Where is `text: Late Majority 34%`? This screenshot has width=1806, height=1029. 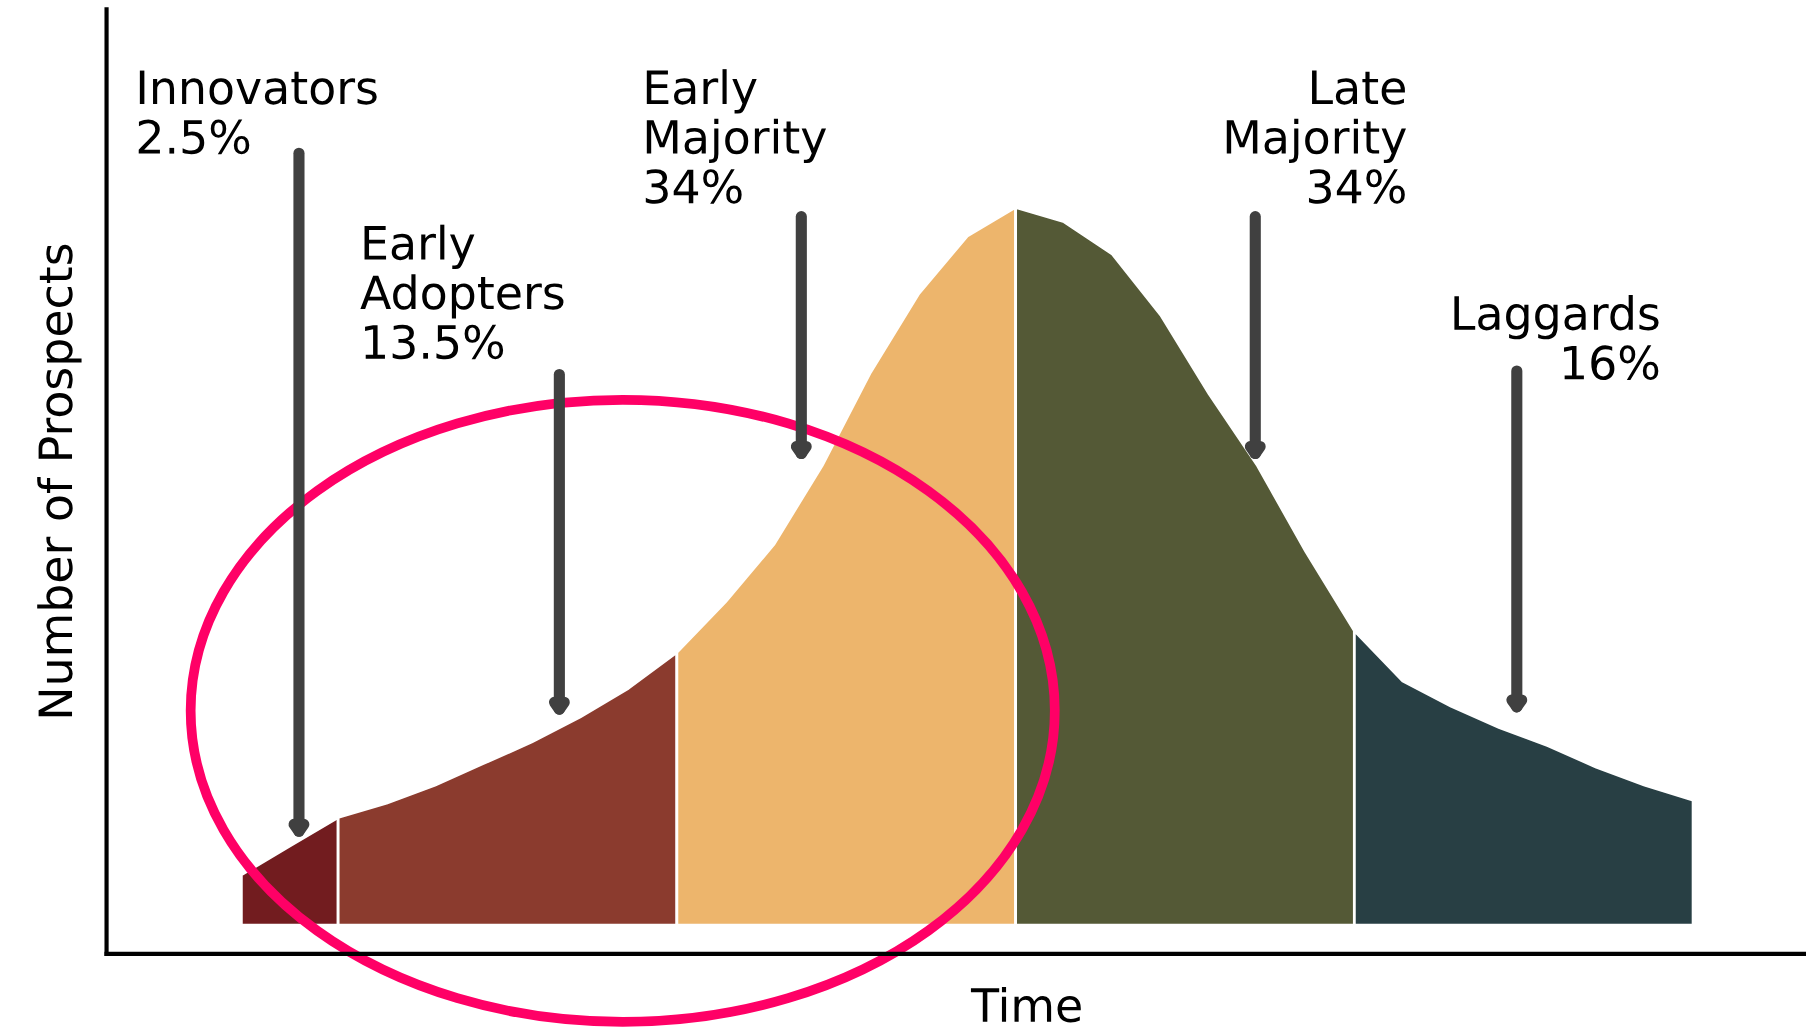 text: Late Majority 34% is located at coordinates (1316, 137).